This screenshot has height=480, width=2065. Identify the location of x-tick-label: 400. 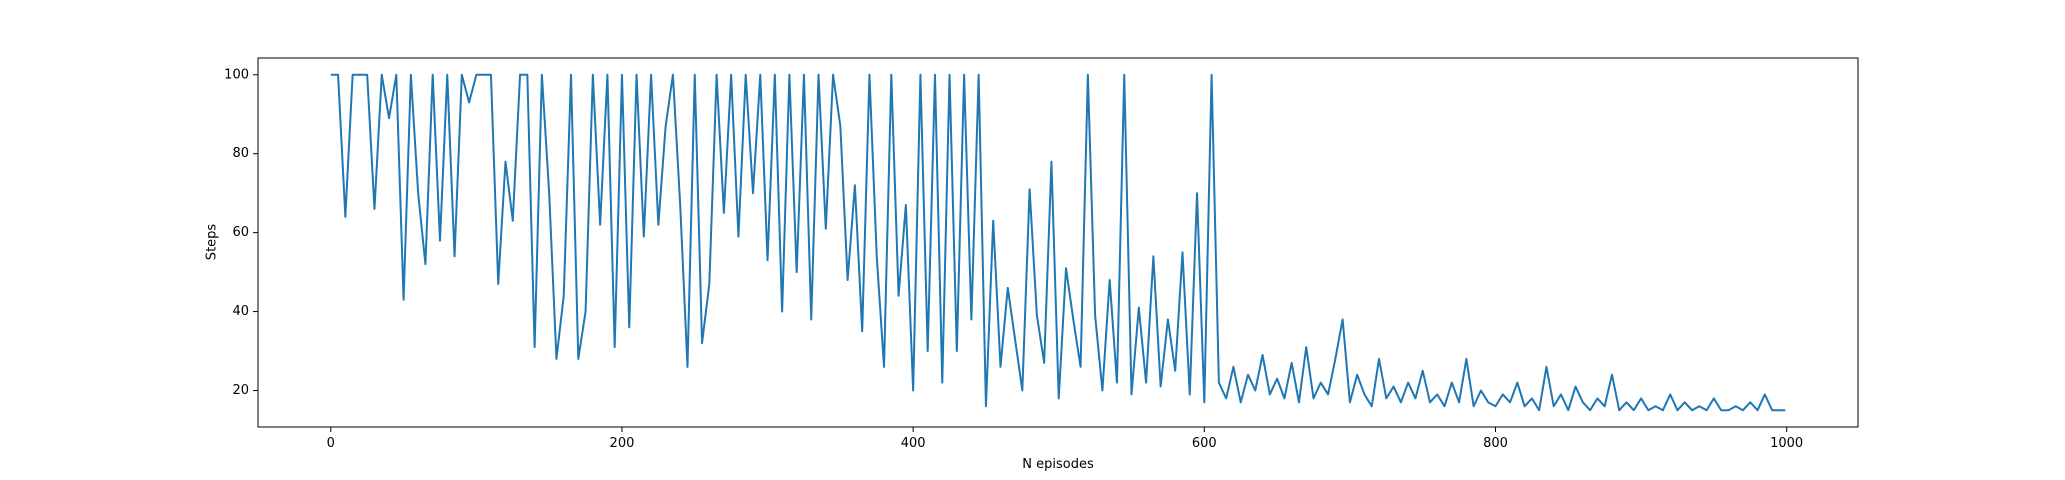
(913, 443).